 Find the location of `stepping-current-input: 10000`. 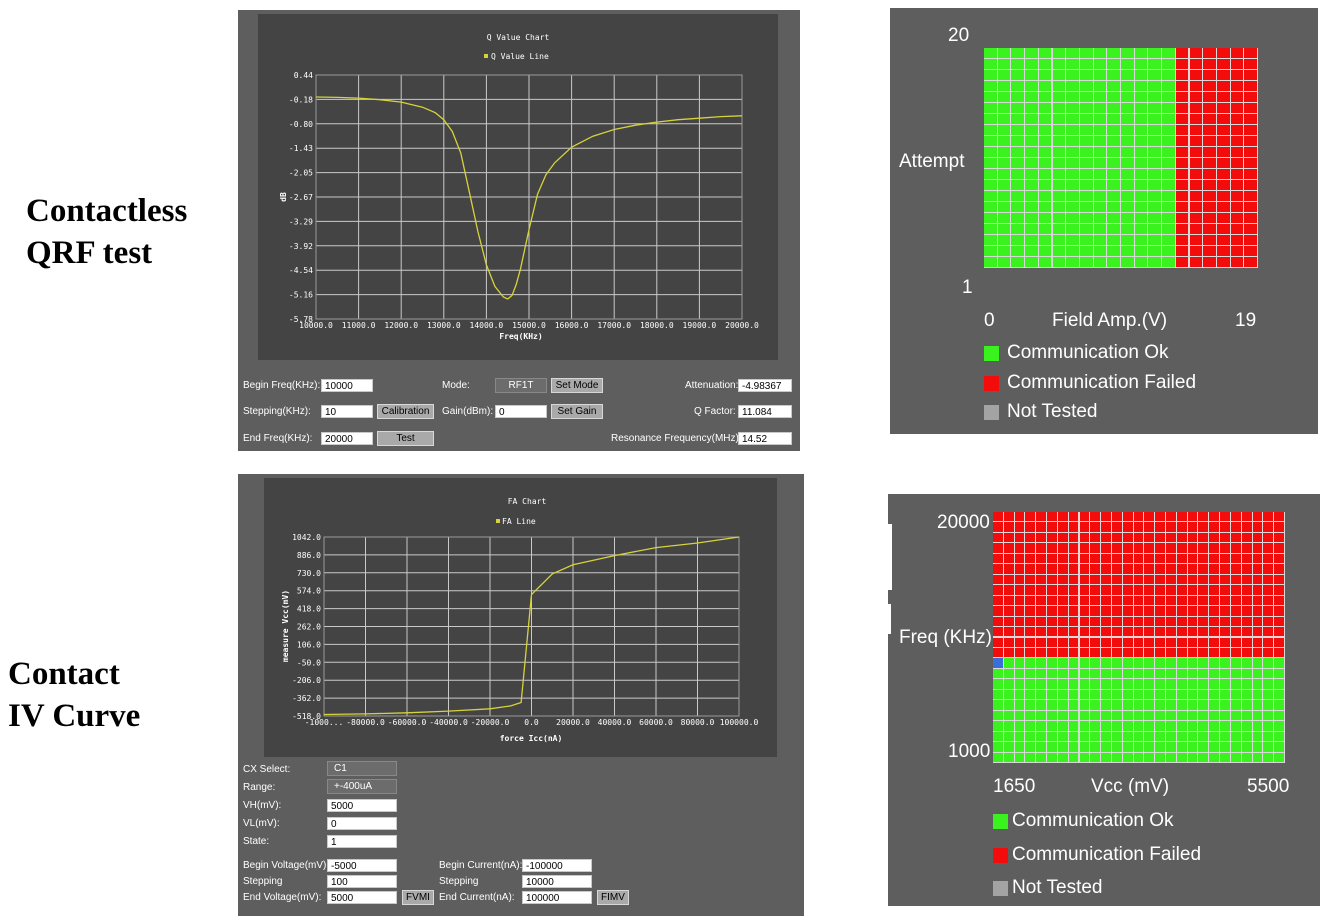

stepping-current-input: 10000 is located at coordinates (557, 881).